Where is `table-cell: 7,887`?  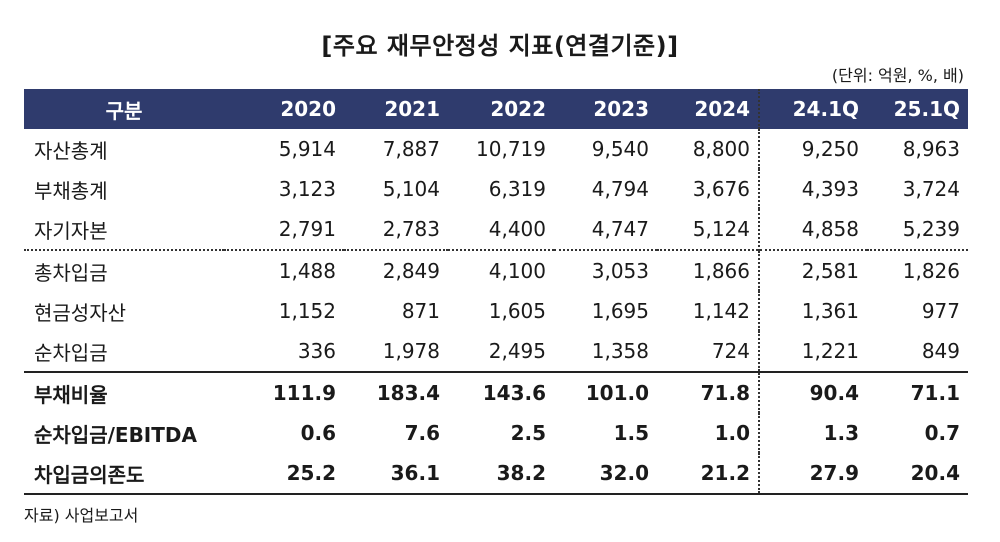 table-cell: 7,887 is located at coordinates (411, 149).